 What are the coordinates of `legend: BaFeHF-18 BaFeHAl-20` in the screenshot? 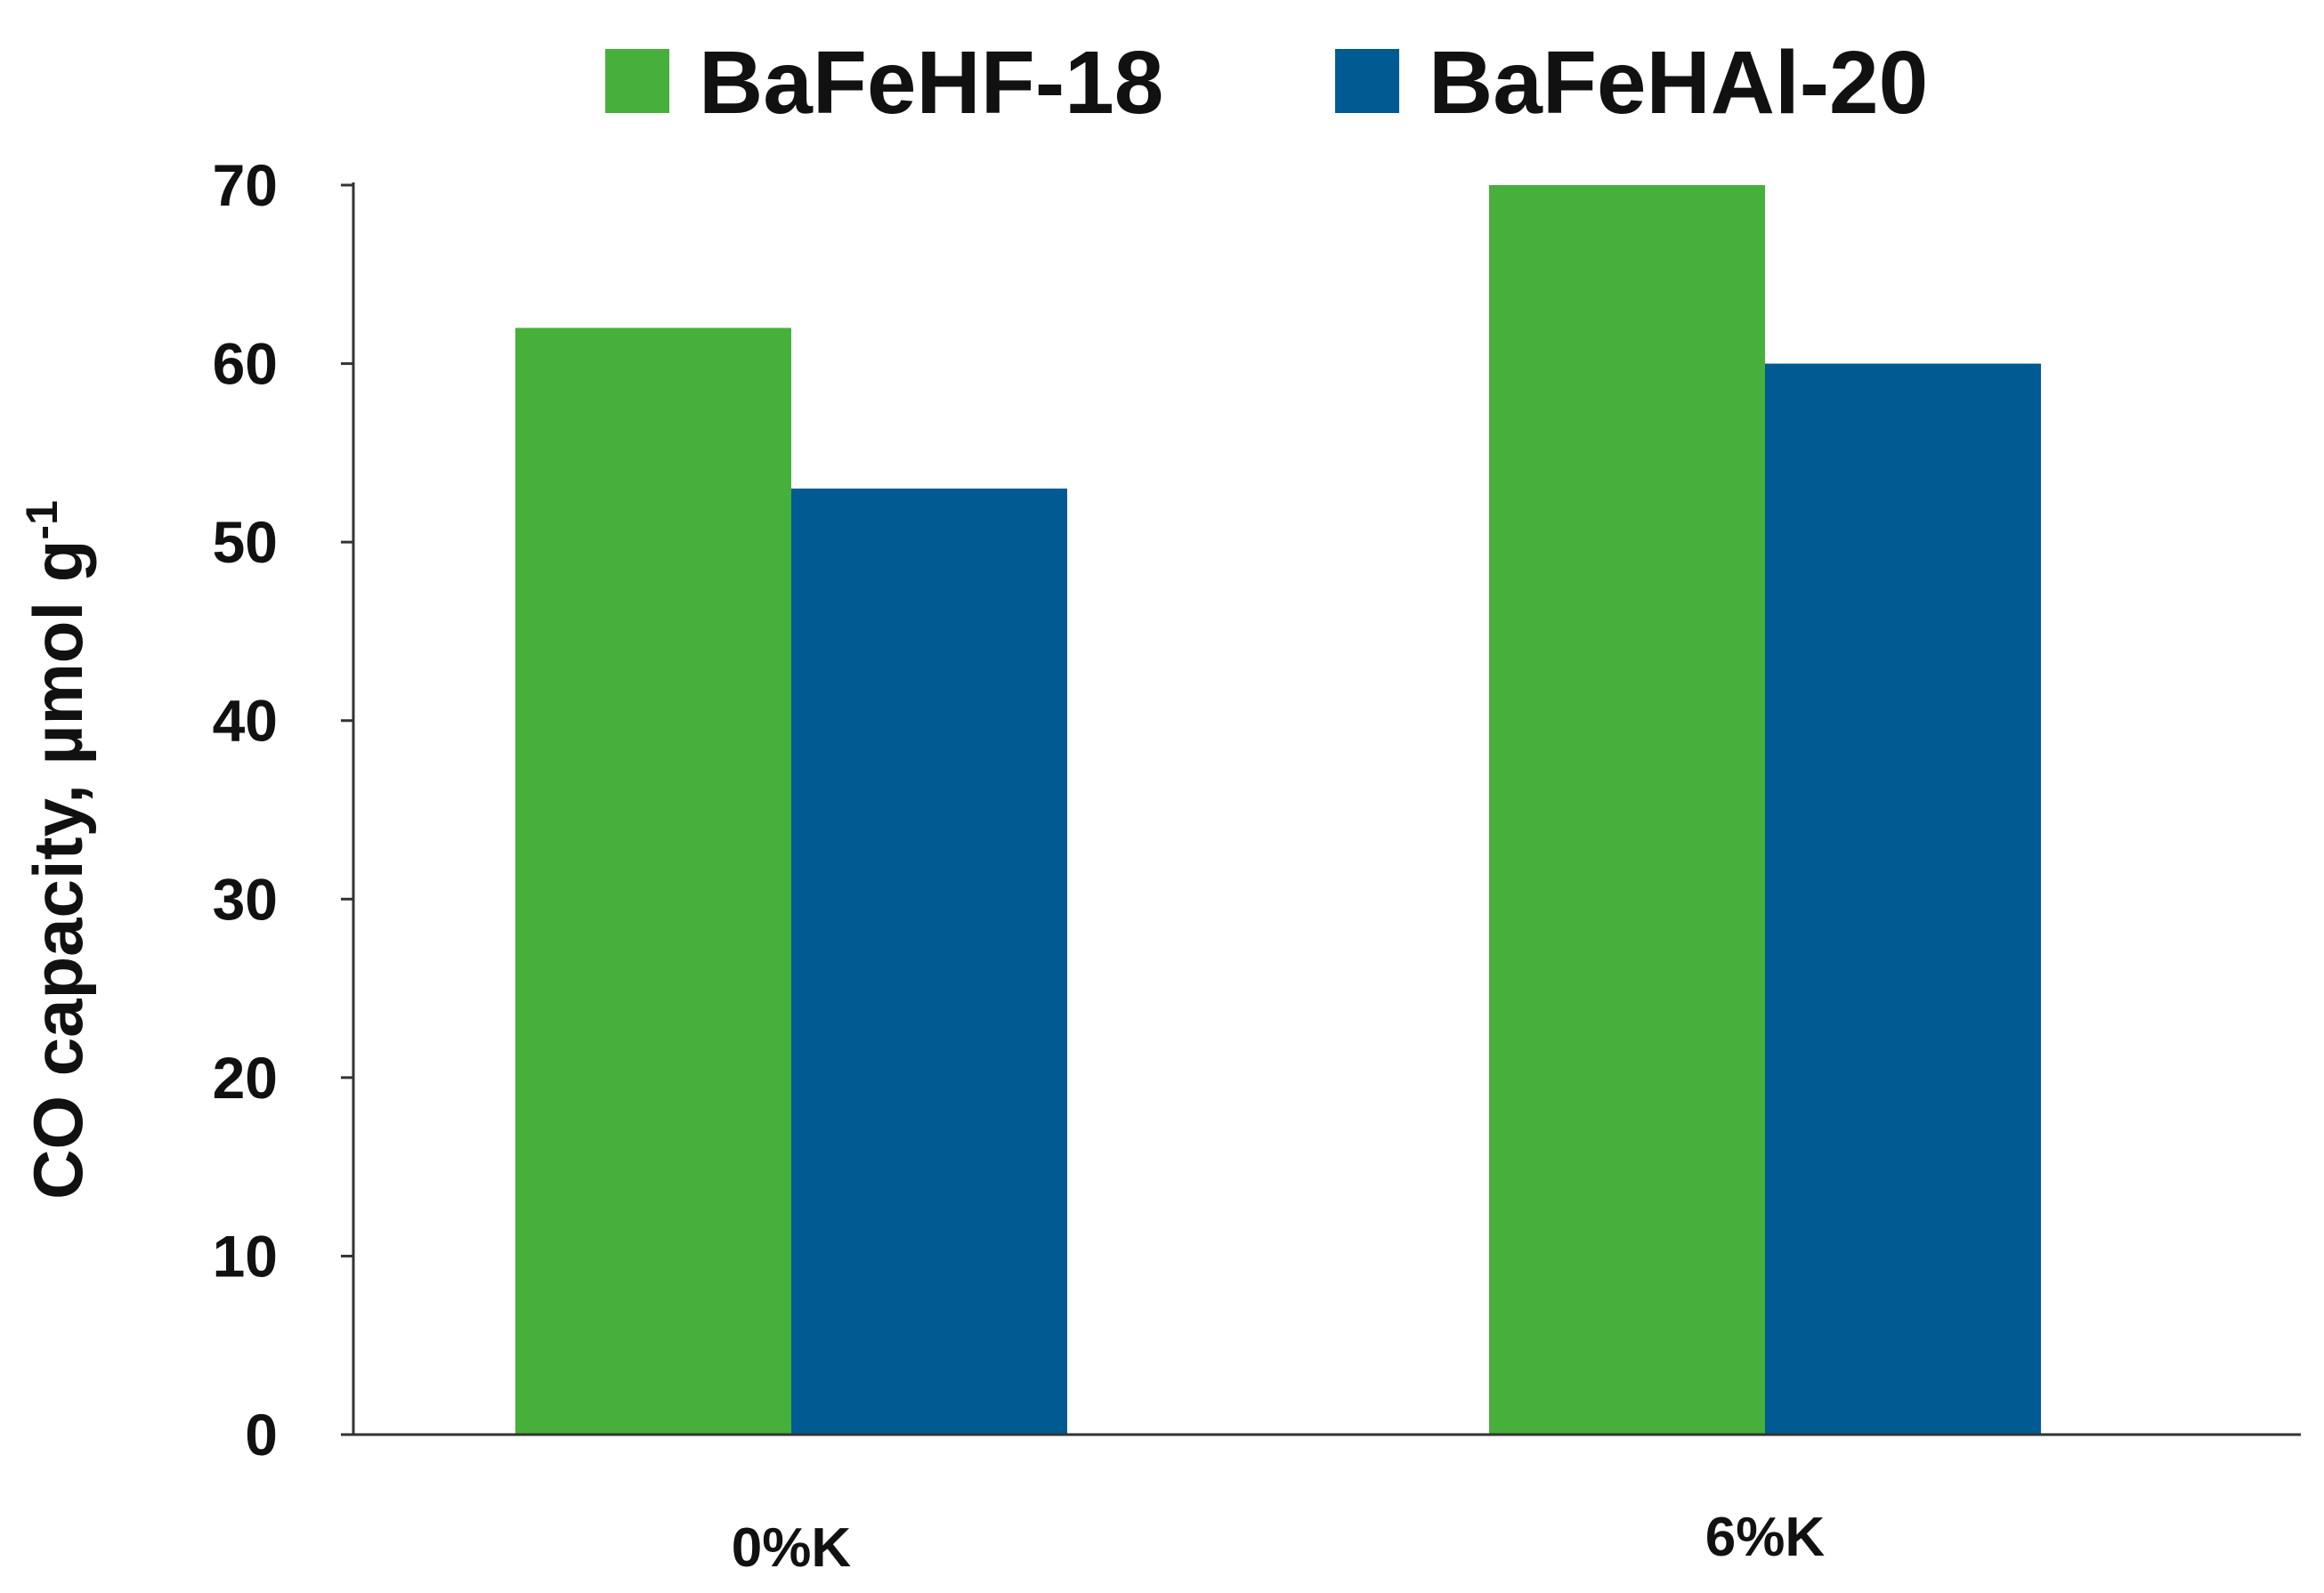 It's located at (1266, 83).